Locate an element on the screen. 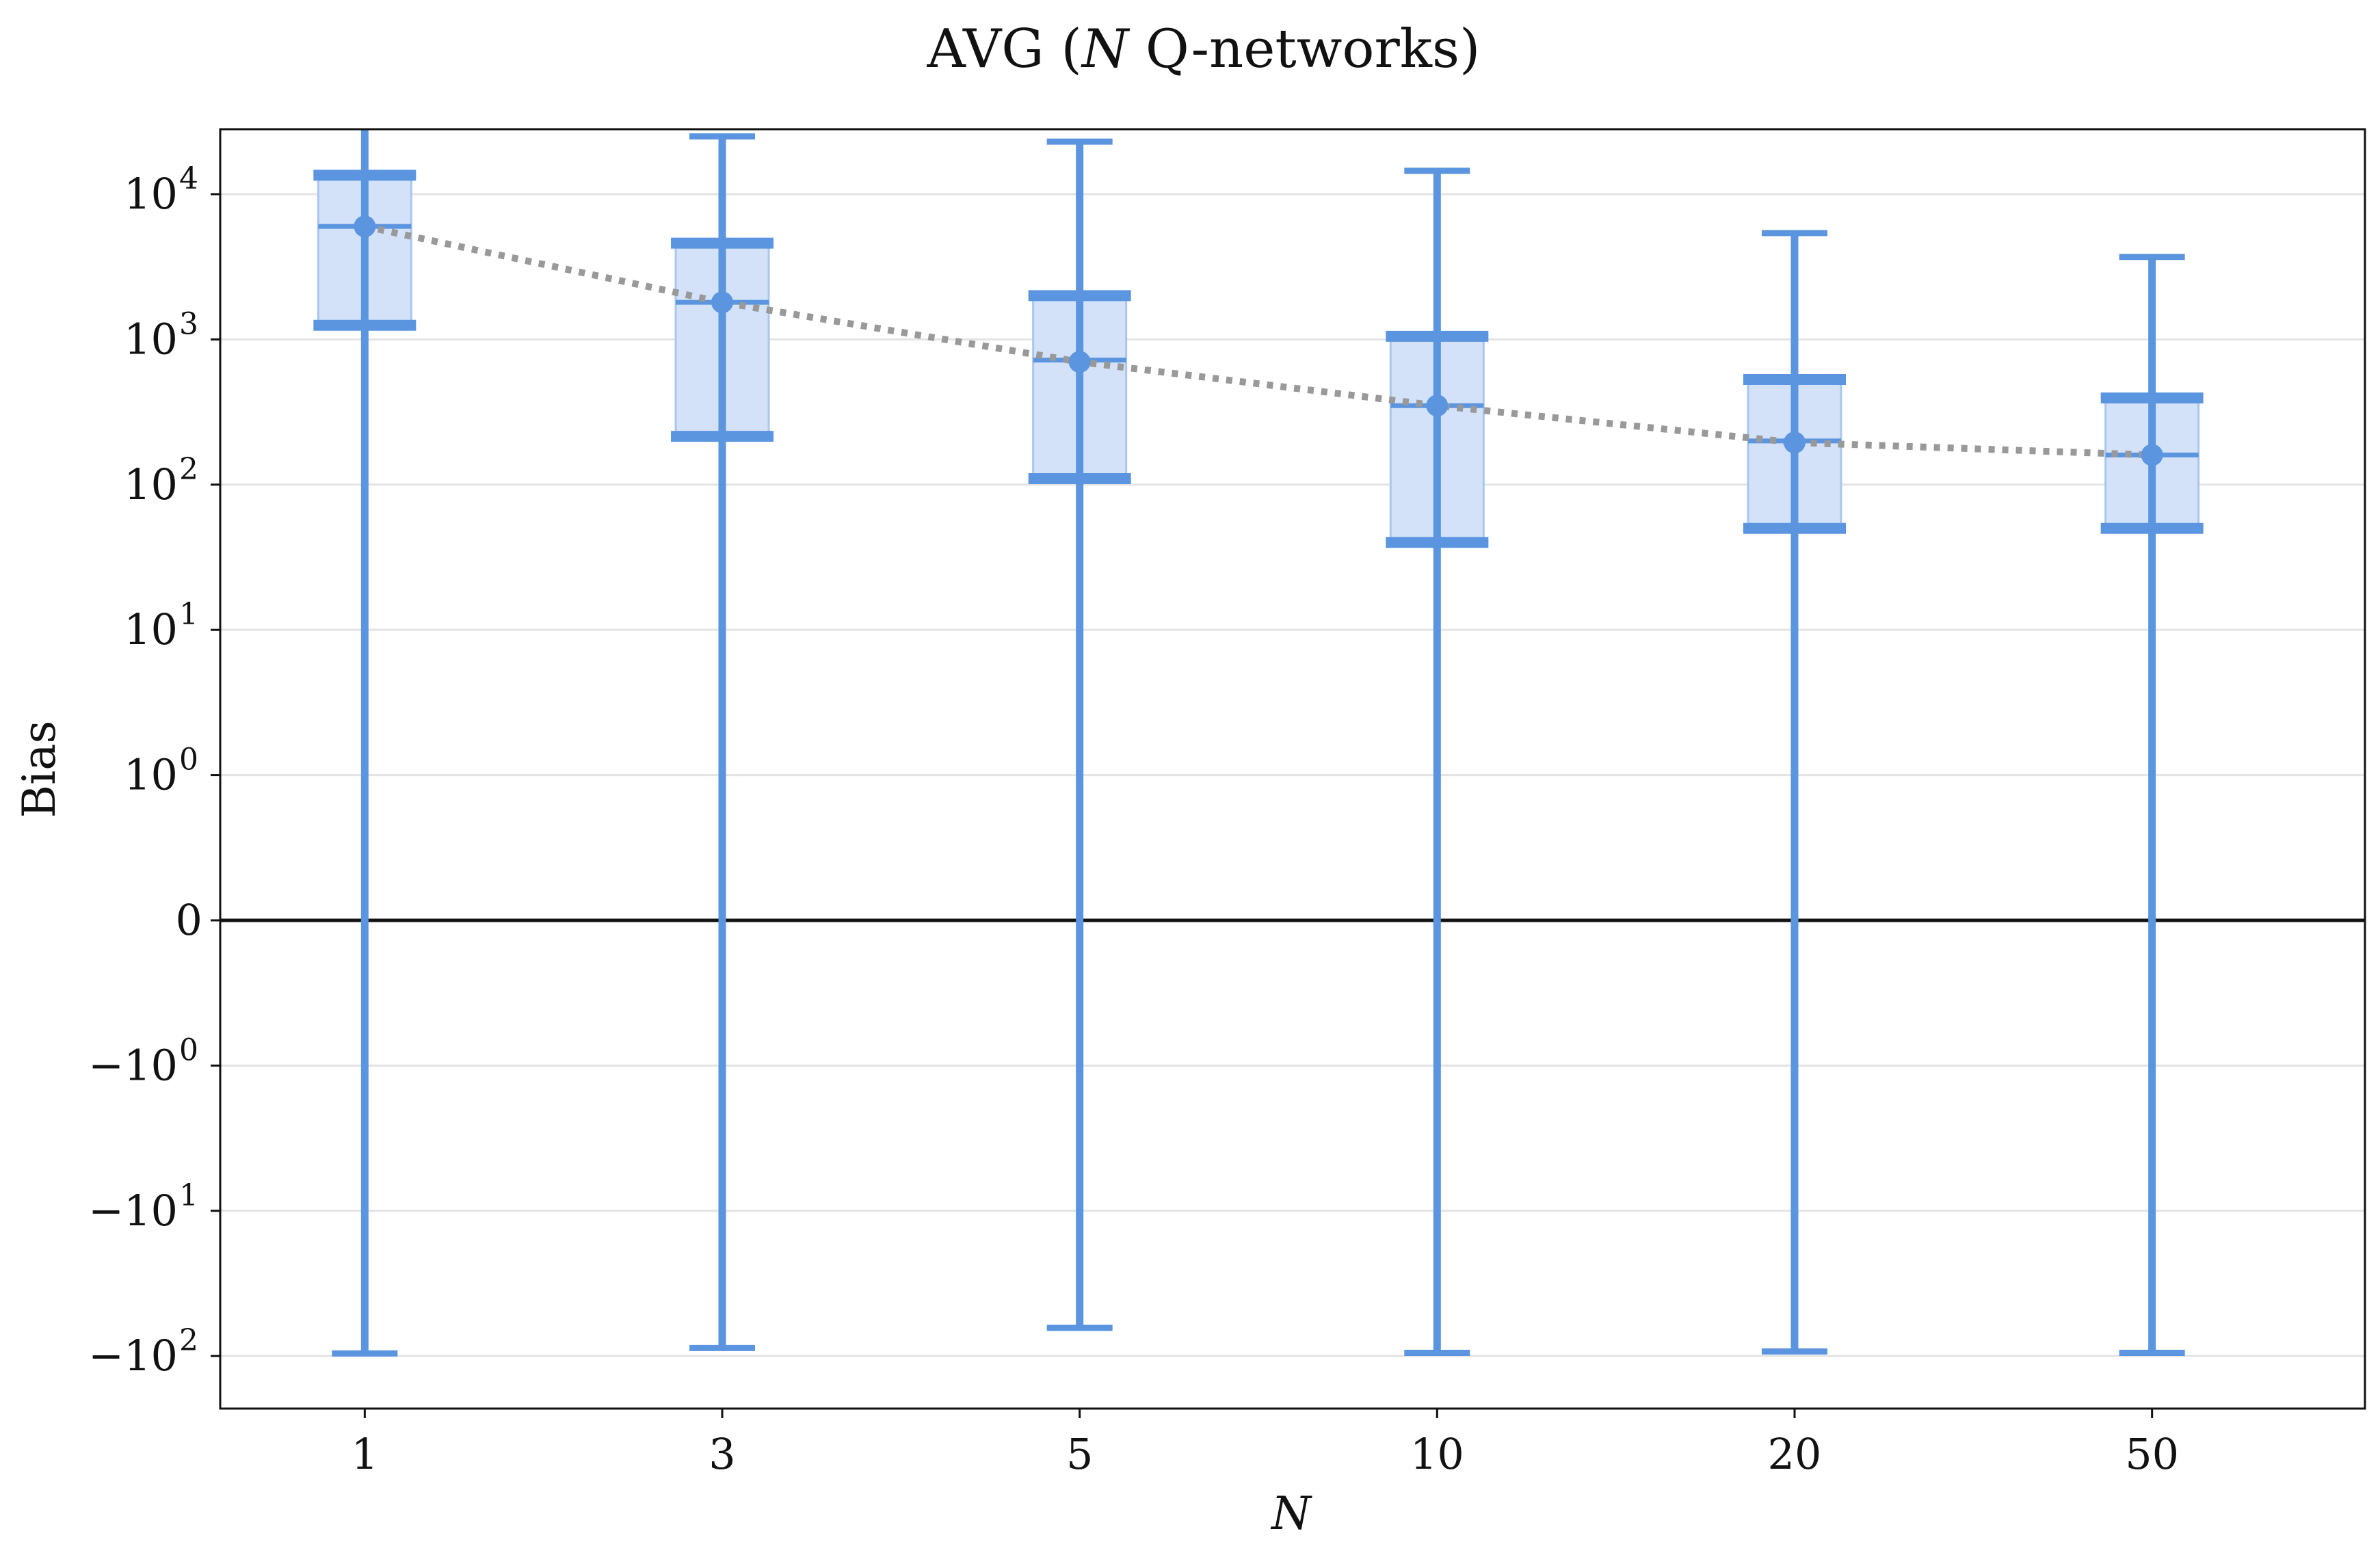 This screenshot has width=2380, height=1559. x-tick-label: 20 is located at coordinates (1795, 1454).